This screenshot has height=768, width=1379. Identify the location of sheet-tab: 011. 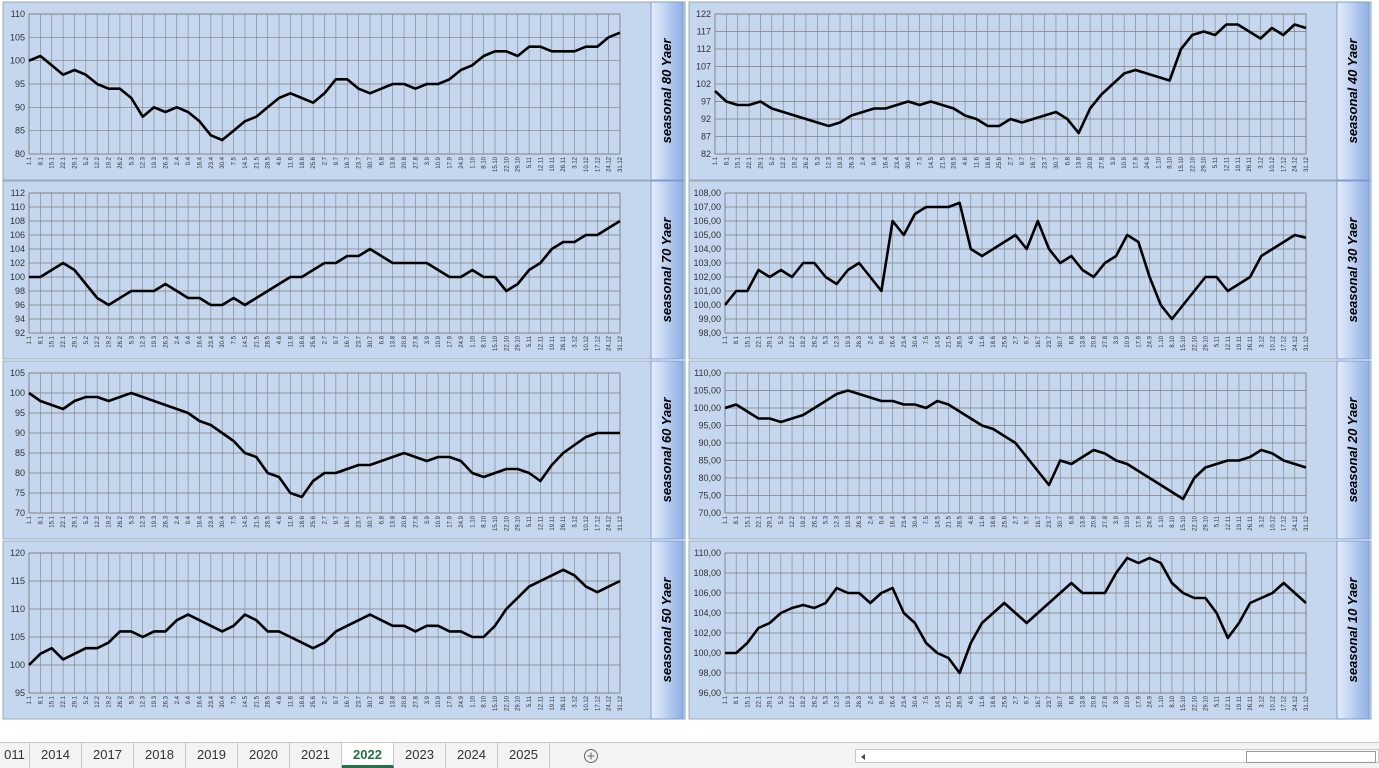
(15, 755).